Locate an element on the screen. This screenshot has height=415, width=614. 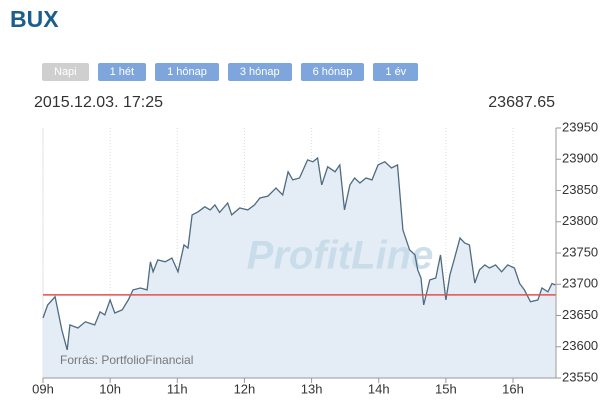
last-value: 23687.65 is located at coordinates (521, 102).